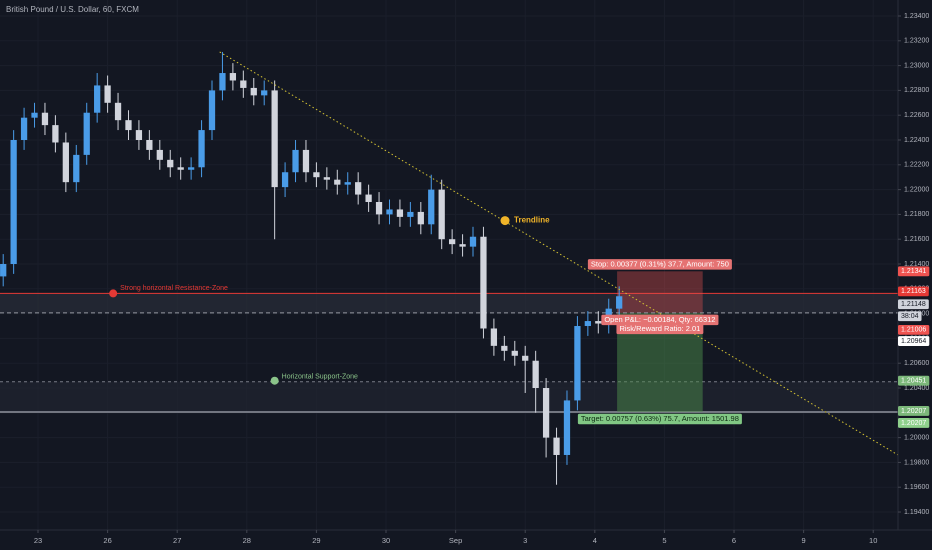 Image resolution: width=932 pixels, height=550 pixels. What do you see at coordinates (386, 540) in the screenshot?
I see `x-tick-label: 30` at bounding box center [386, 540].